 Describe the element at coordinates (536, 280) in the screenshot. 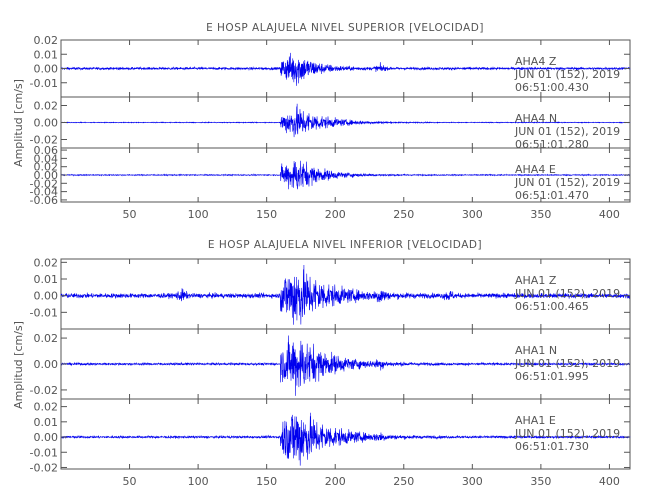

I see `station-label: AHA1 Z` at that location.